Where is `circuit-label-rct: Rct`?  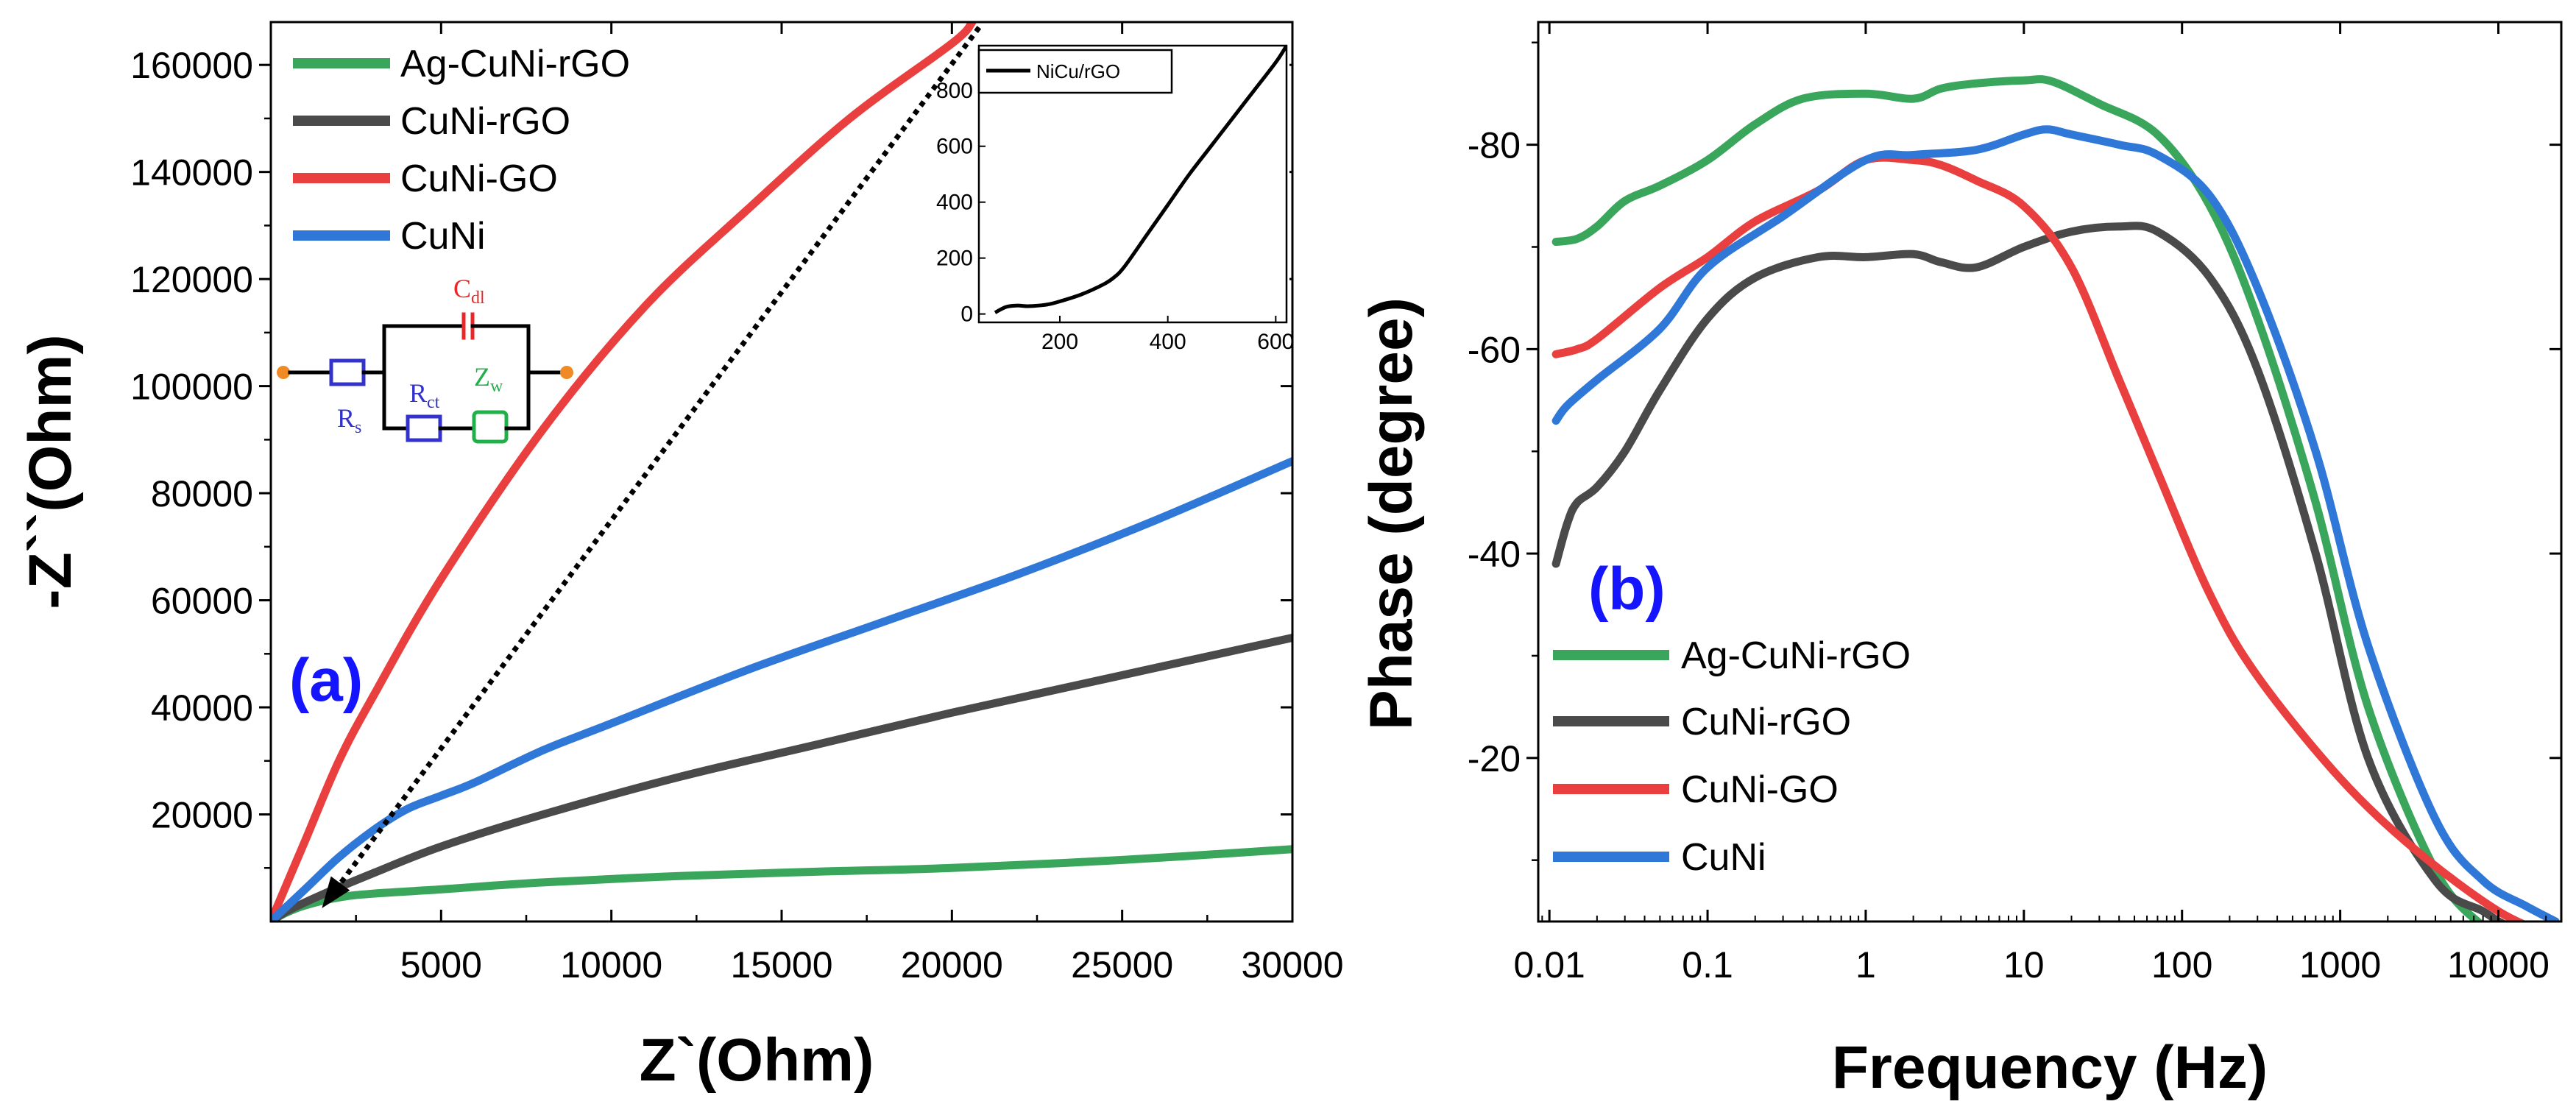
circuit-label-rct: Rct is located at coordinates (424, 395).